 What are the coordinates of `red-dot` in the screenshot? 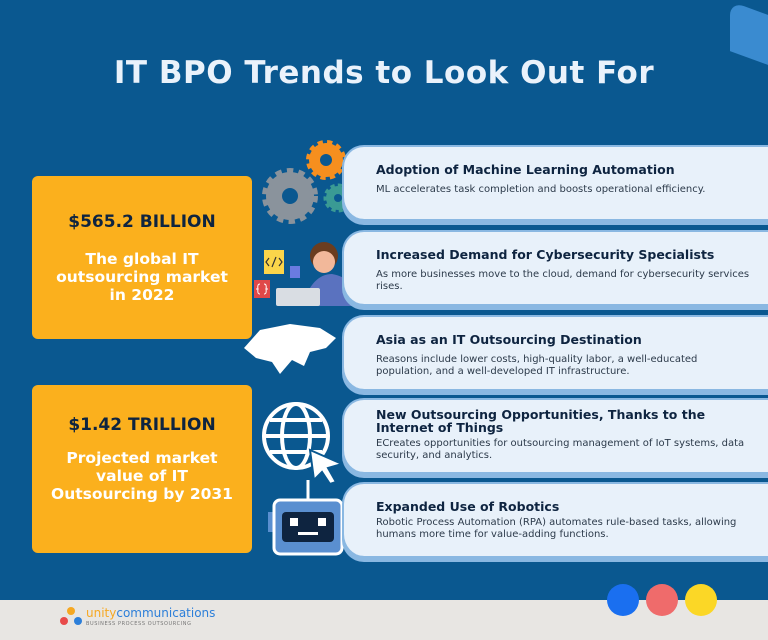 It's located at (662, 600).